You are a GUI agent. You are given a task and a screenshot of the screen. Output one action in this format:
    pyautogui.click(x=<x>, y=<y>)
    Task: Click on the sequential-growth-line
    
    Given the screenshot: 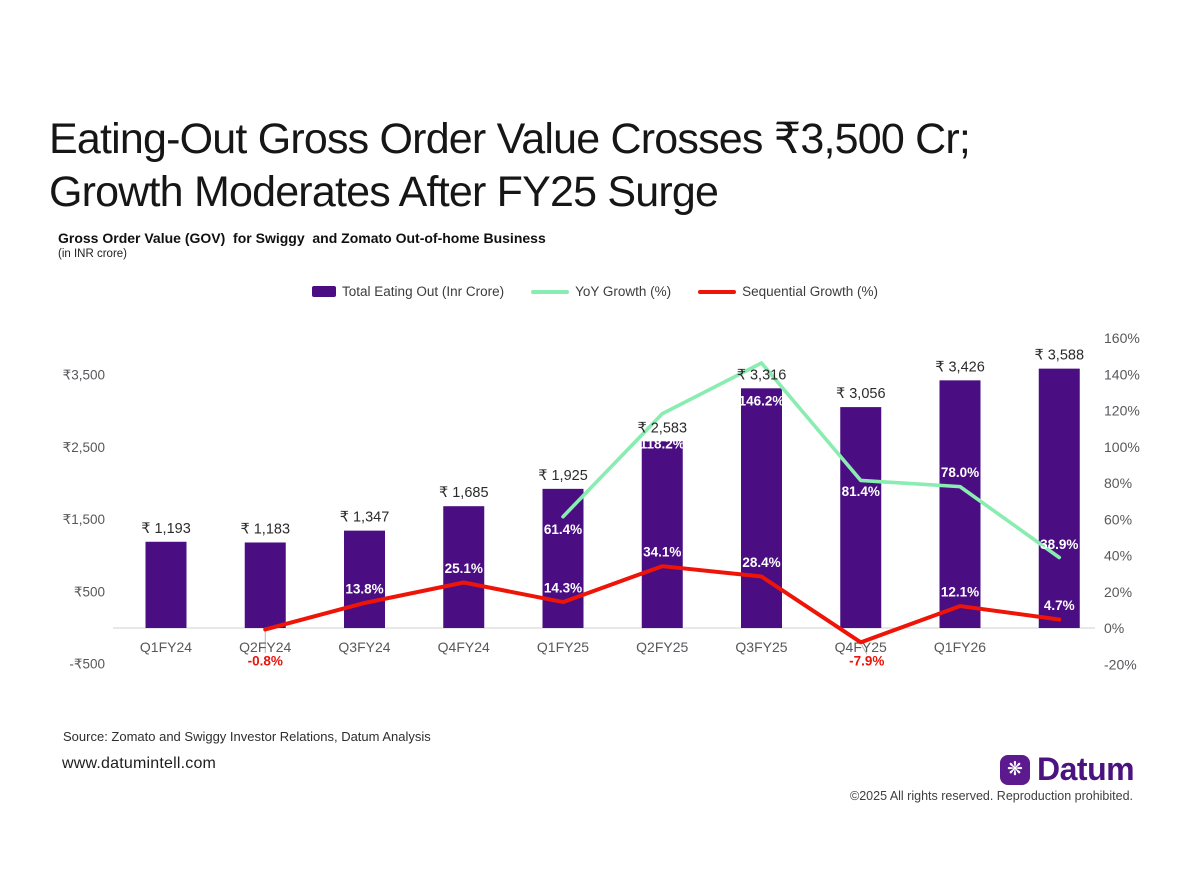 What is the action you would take?
    pyautogui.click(x=662, y=604)
    